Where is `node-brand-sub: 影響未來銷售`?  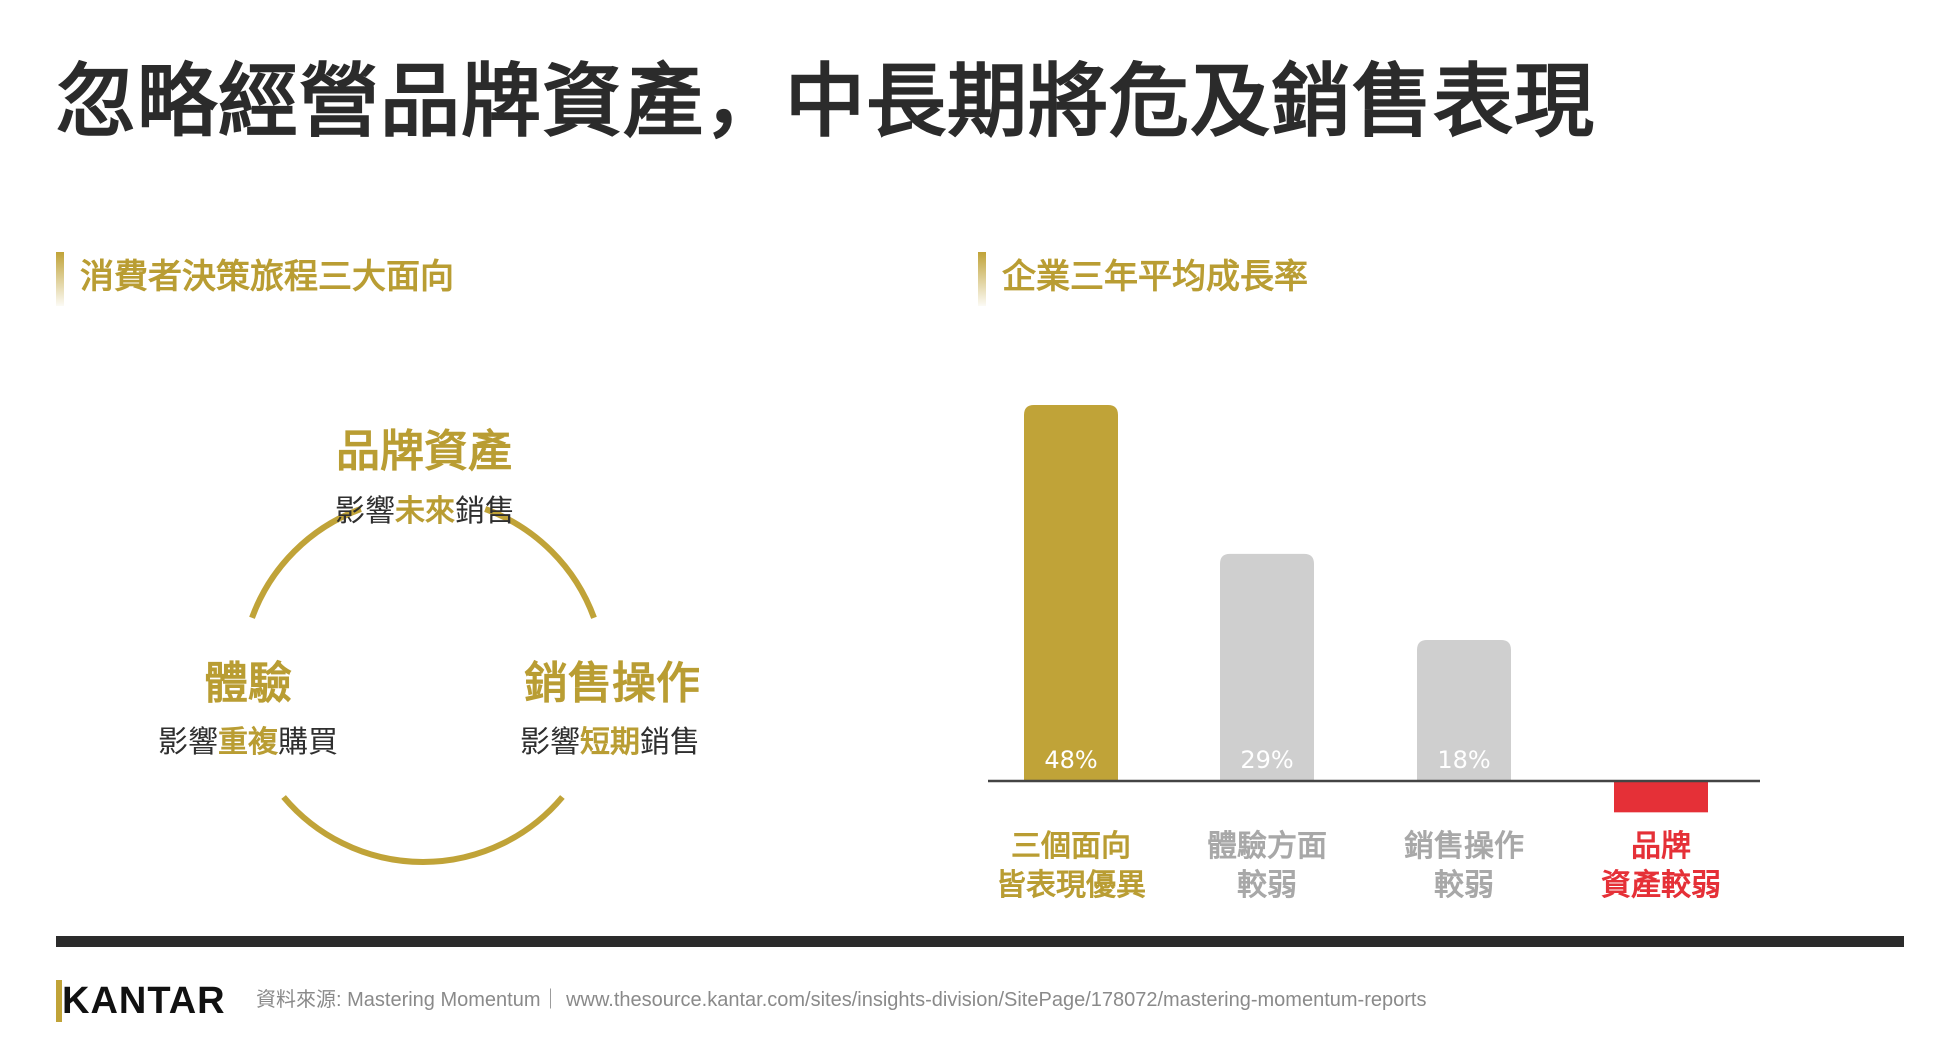 node-brand-sub: 影響未來銷售 is located at coordinates (425, 511).